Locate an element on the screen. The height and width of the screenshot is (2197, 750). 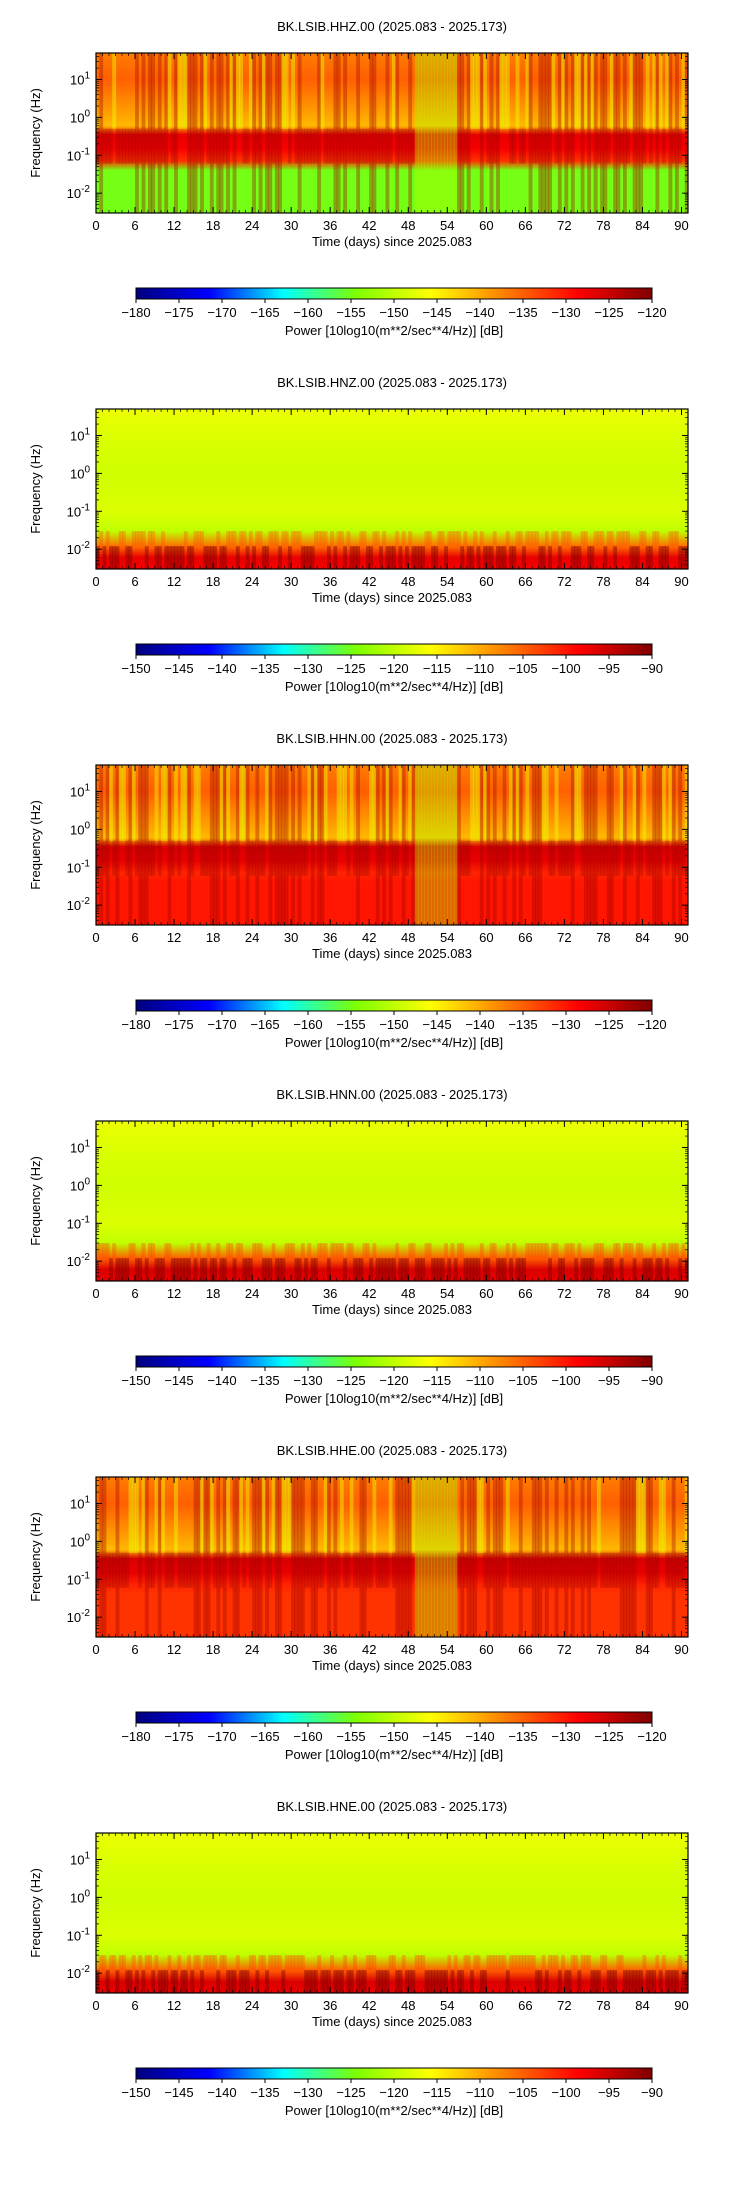
colorbar-tick-label: −100 is located at coordinates (565, 668).